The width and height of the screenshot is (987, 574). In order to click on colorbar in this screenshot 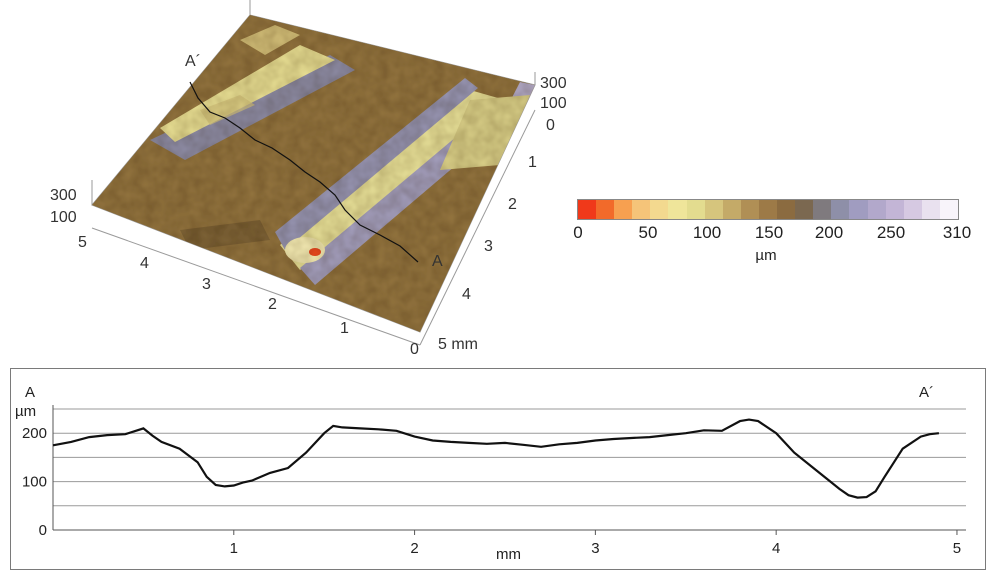, I will do `click(768, 209)`.